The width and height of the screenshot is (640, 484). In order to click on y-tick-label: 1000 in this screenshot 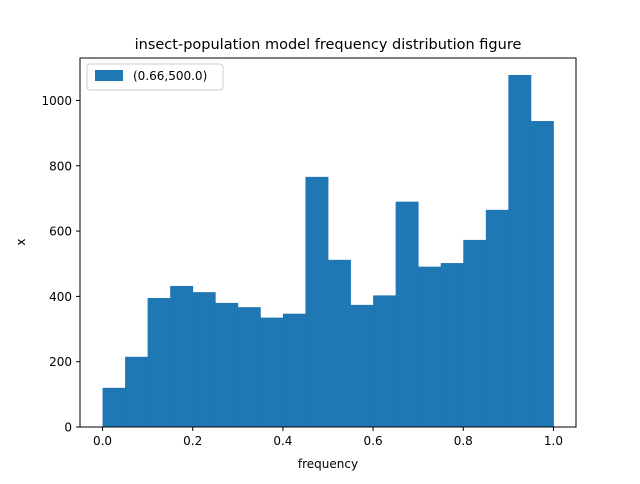, I will do `click(56, 101)`.